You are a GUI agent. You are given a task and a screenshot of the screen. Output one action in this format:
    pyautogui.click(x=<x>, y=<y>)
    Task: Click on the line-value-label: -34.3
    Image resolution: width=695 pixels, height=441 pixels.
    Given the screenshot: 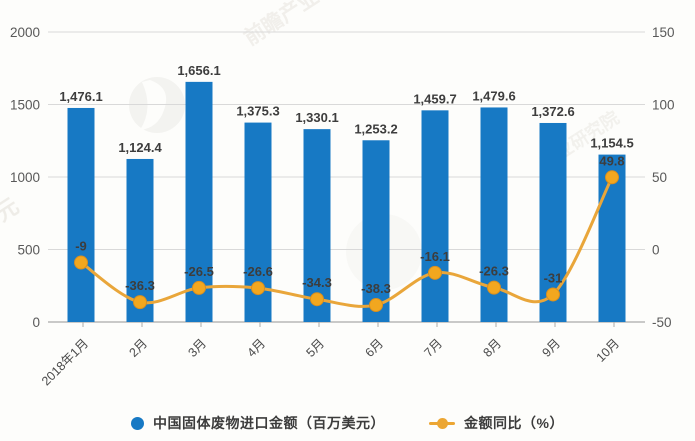 What is the action you would take?
    pyautogui.click(x=317, y=282)
    